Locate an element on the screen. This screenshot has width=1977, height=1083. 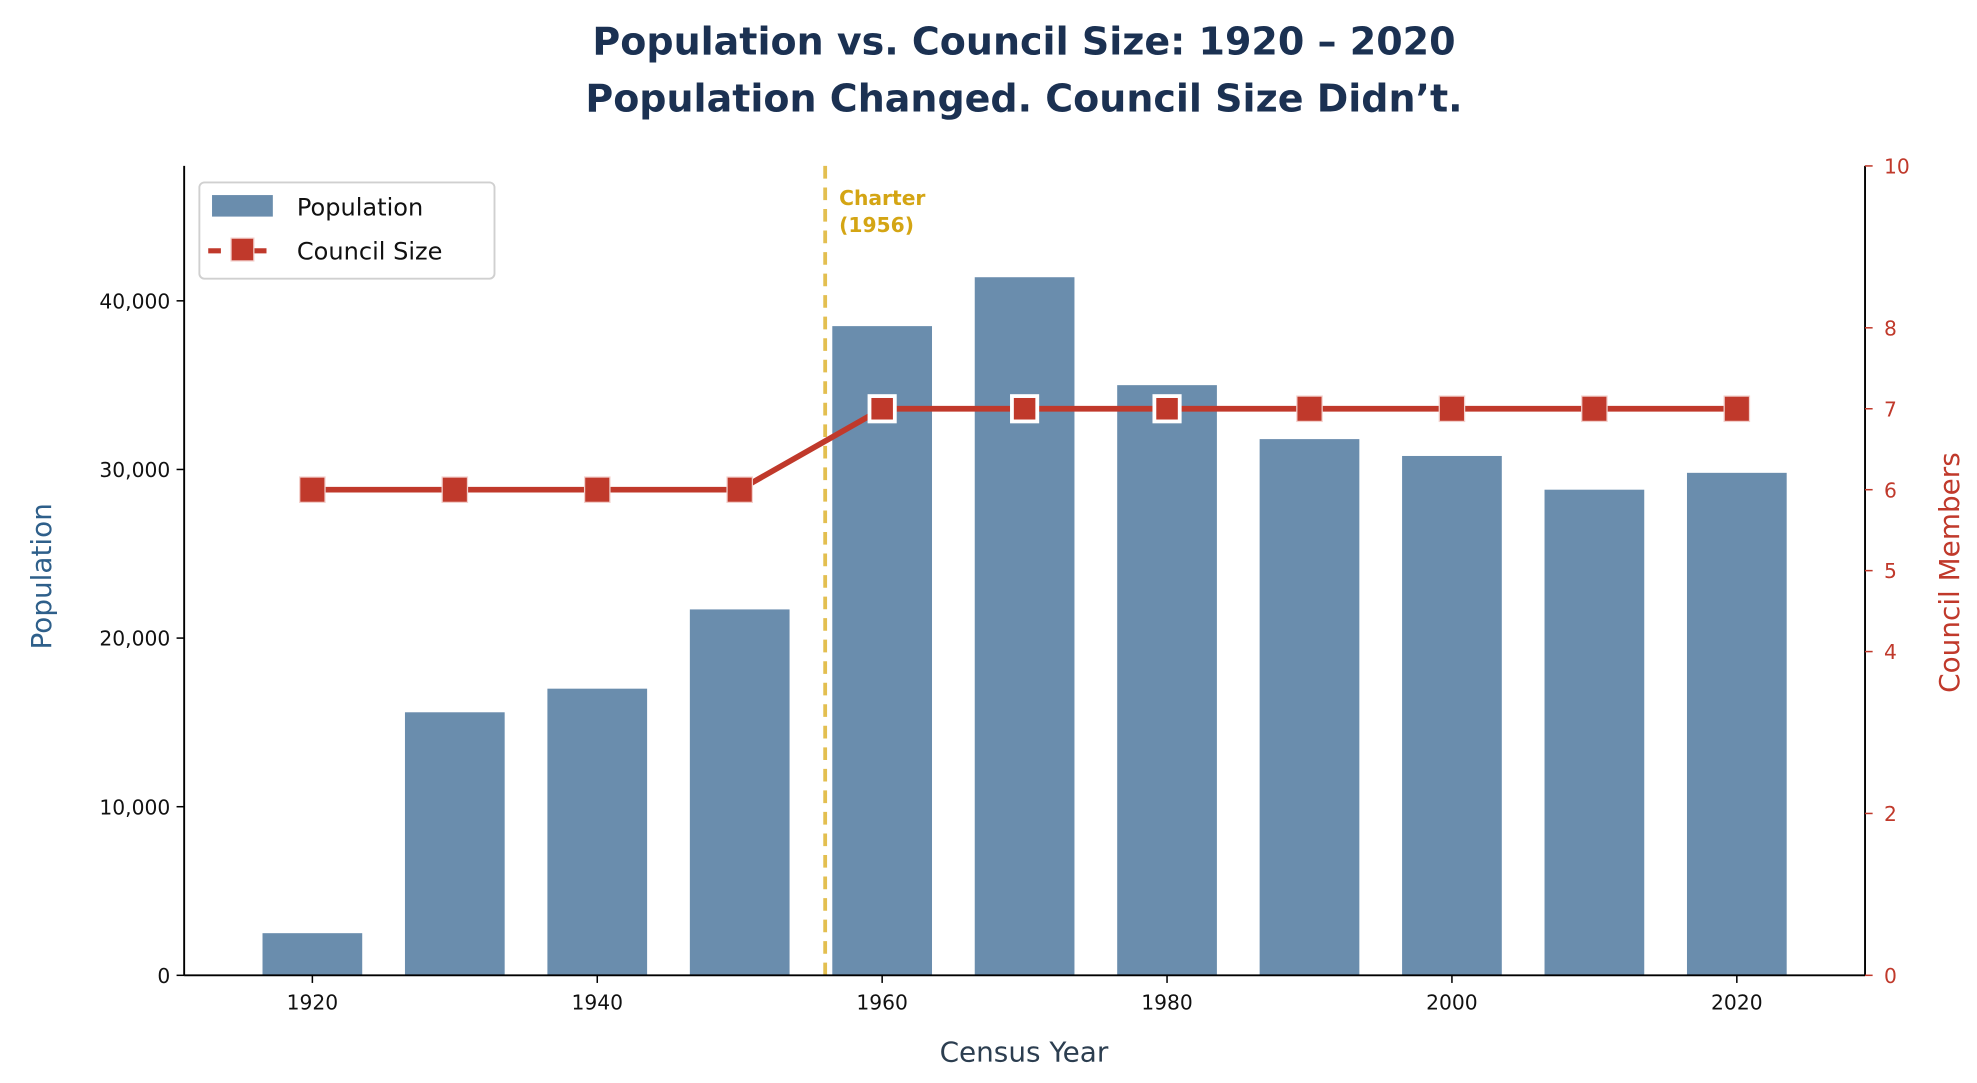
y-tick-label: 10,000 is located at coordinates (134, 807).